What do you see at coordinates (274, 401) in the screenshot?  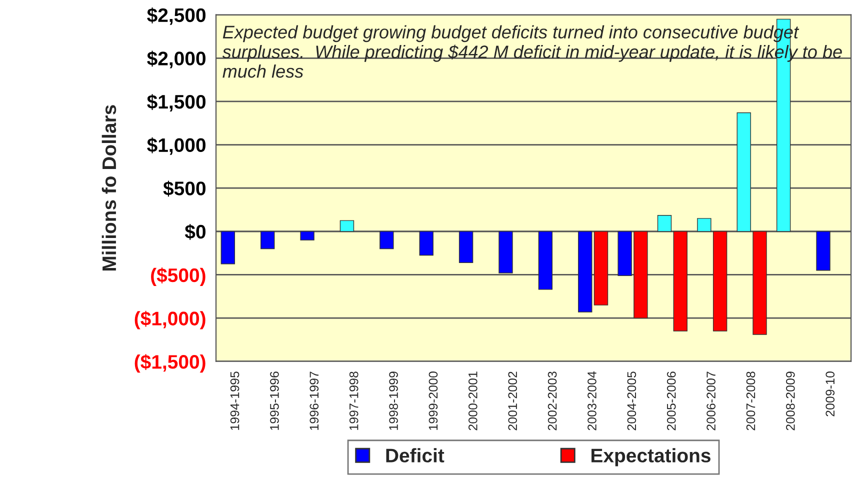 I see `x-tick-label: 1995-1996` at bounding box center [274, 401].